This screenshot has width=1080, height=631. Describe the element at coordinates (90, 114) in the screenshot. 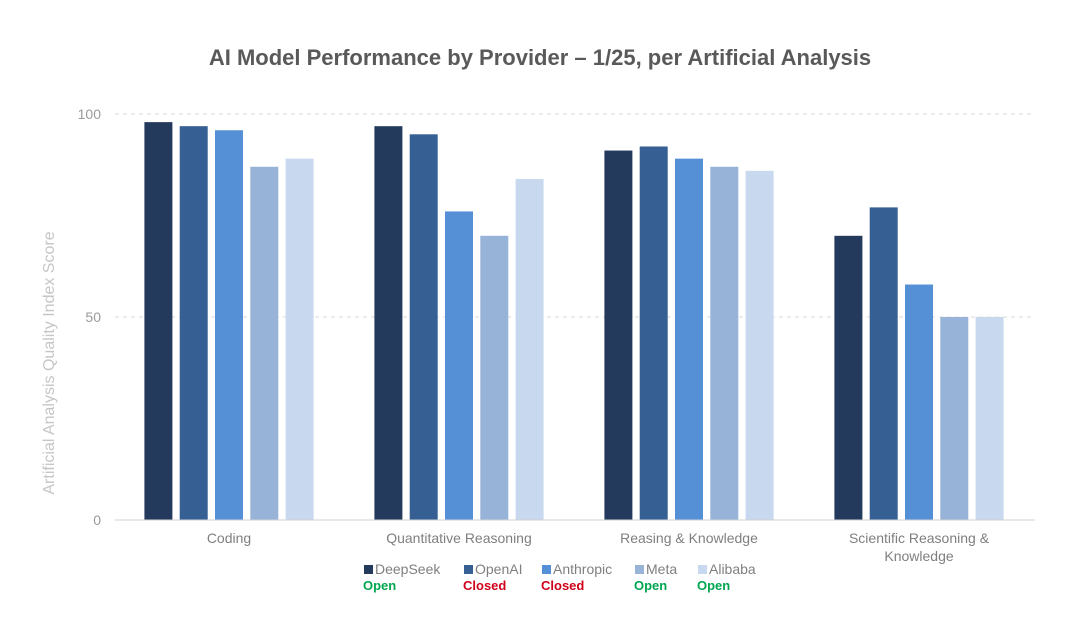

I see `y-tick-label: 100` at that location.